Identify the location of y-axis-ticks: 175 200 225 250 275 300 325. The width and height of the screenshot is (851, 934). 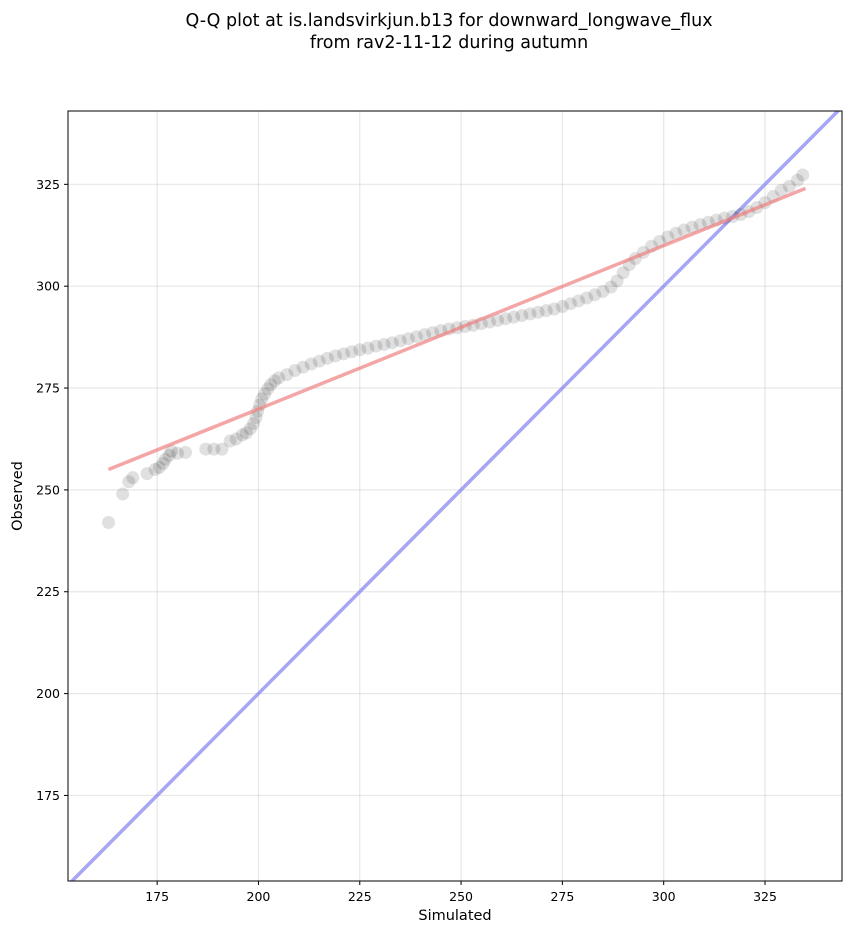
(52, 490).